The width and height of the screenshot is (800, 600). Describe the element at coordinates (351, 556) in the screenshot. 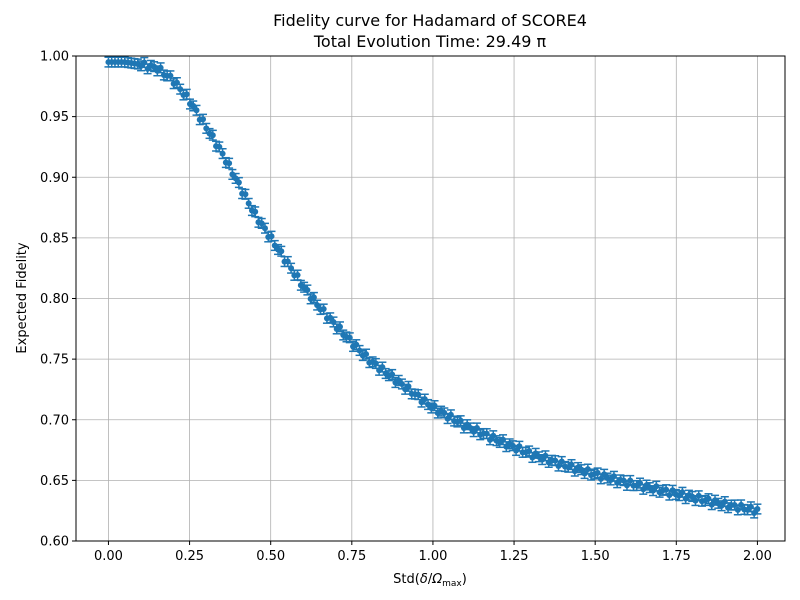

I see `x-tick-label: 0.75` at that location.